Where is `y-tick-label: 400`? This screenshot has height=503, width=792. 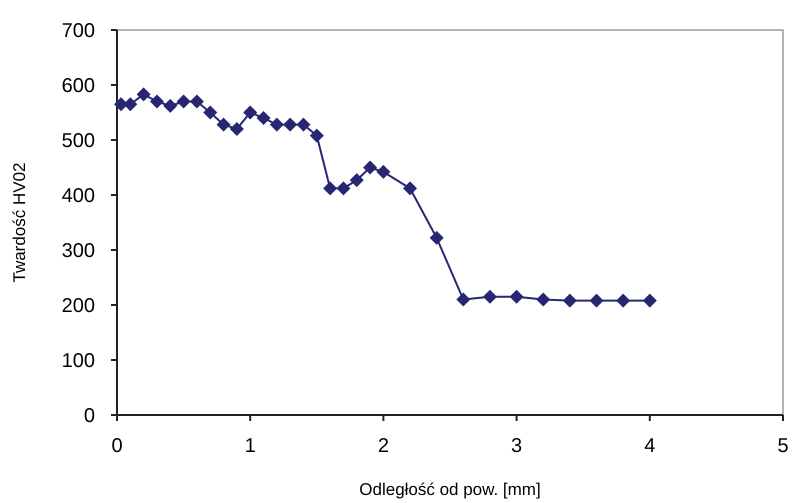 y-tick-label: 400 is located at coordinates (78, 196).